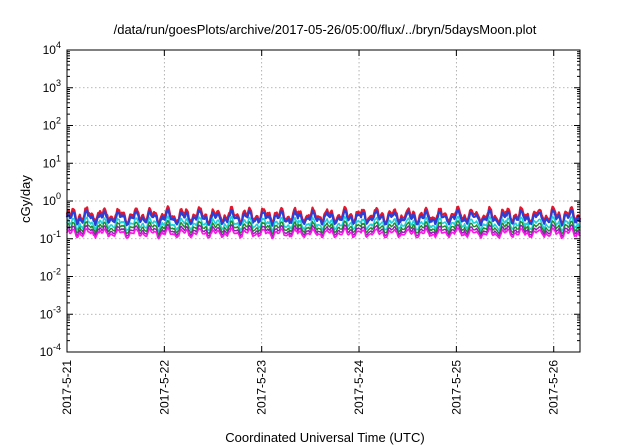 This screenshot has width=640, height=448. I want to click on y-tick-label: 10¹, so click(52, 161).